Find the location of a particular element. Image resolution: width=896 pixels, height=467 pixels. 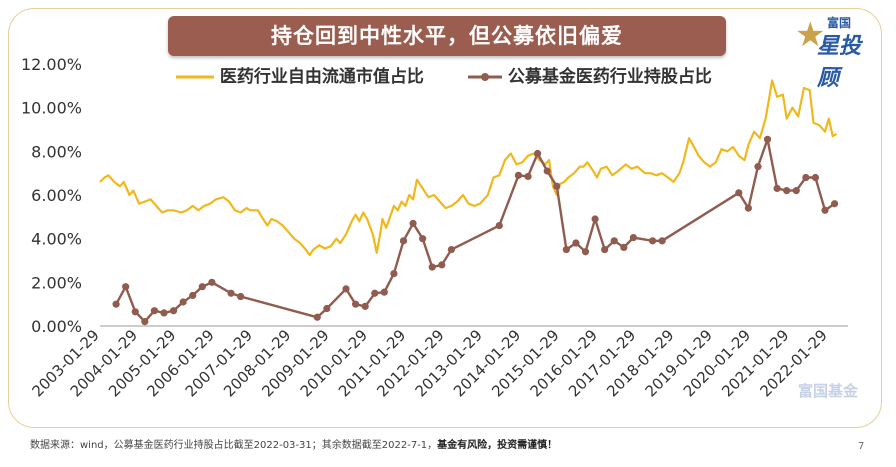

watermark-text: 富国基金 is located at coordinates (828, 391).